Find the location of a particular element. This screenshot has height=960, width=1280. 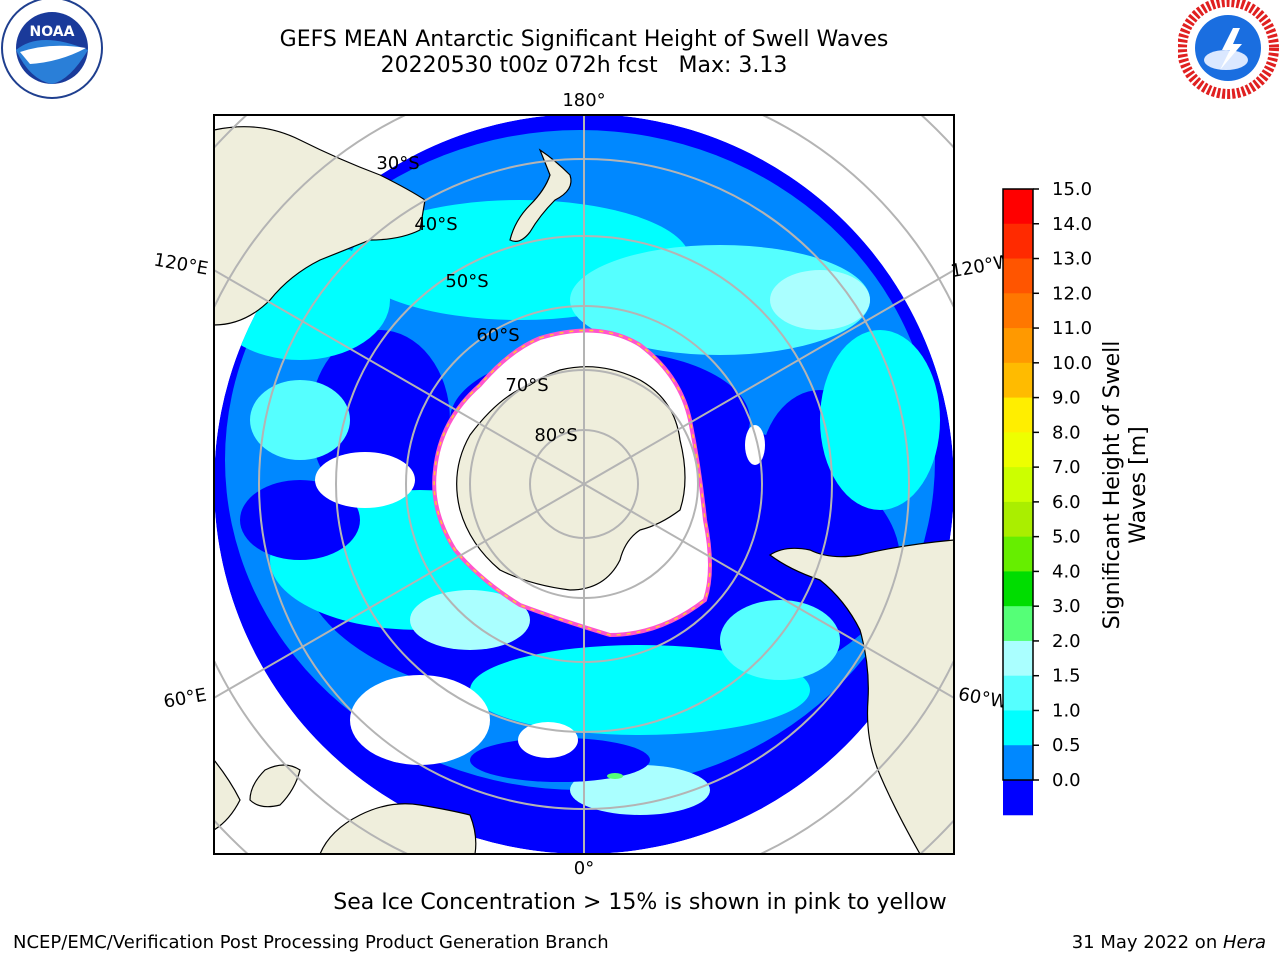

colorbar-tick-label: 4.0 is located at coordinates (1066, 571).